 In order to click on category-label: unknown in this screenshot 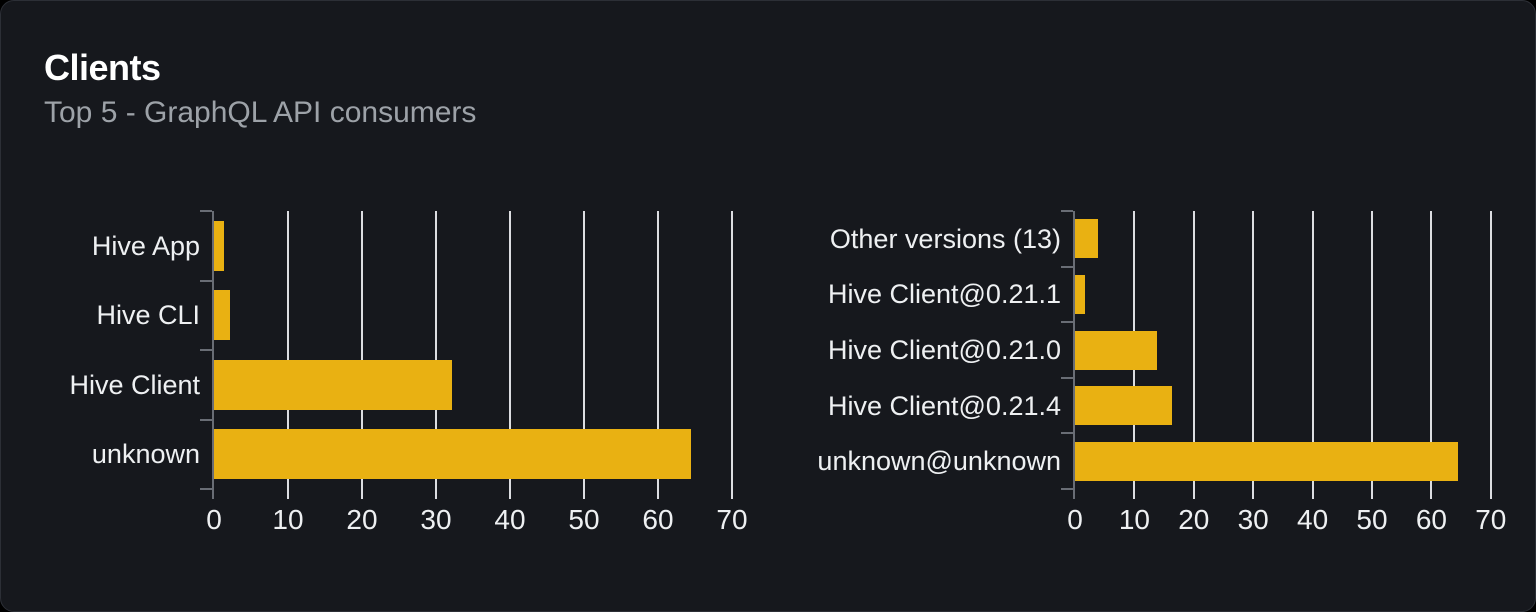, I will do `click(145, 454)`.